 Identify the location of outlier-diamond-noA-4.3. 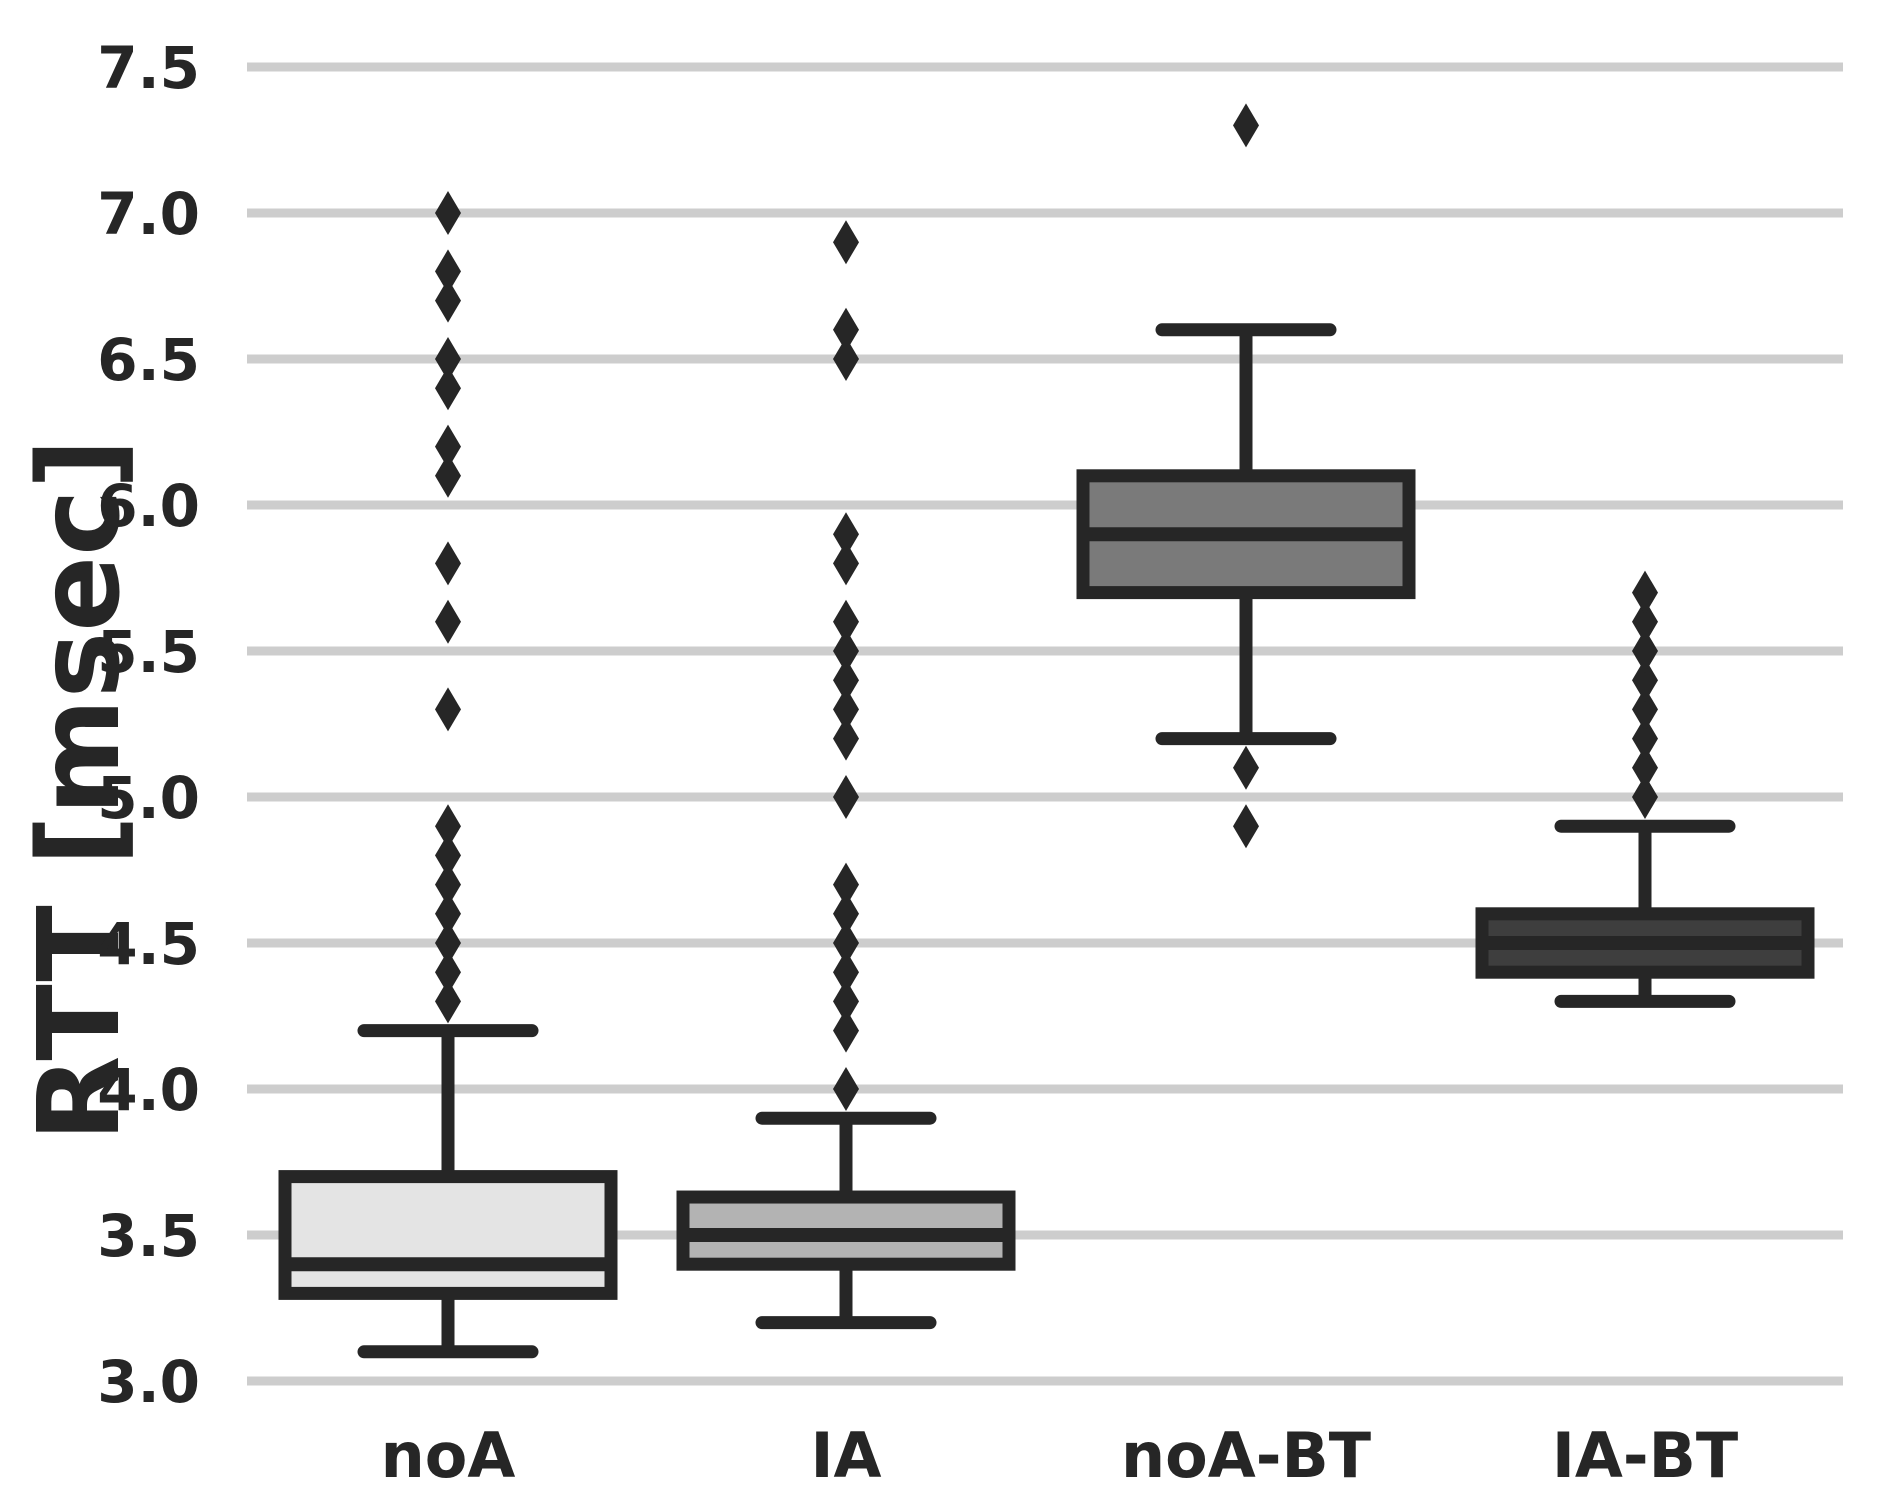
(448, 1001).